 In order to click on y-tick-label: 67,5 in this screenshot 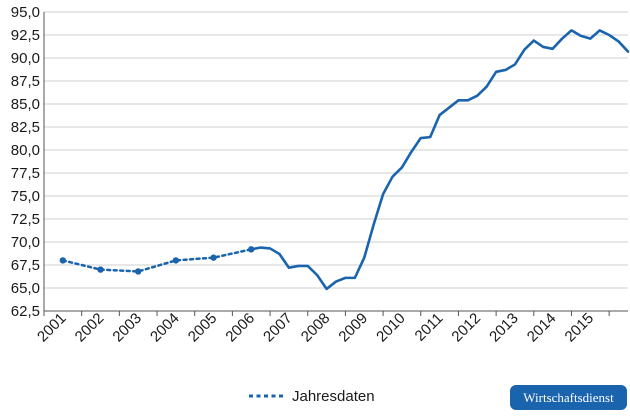, I will do `click(25, 265)`.